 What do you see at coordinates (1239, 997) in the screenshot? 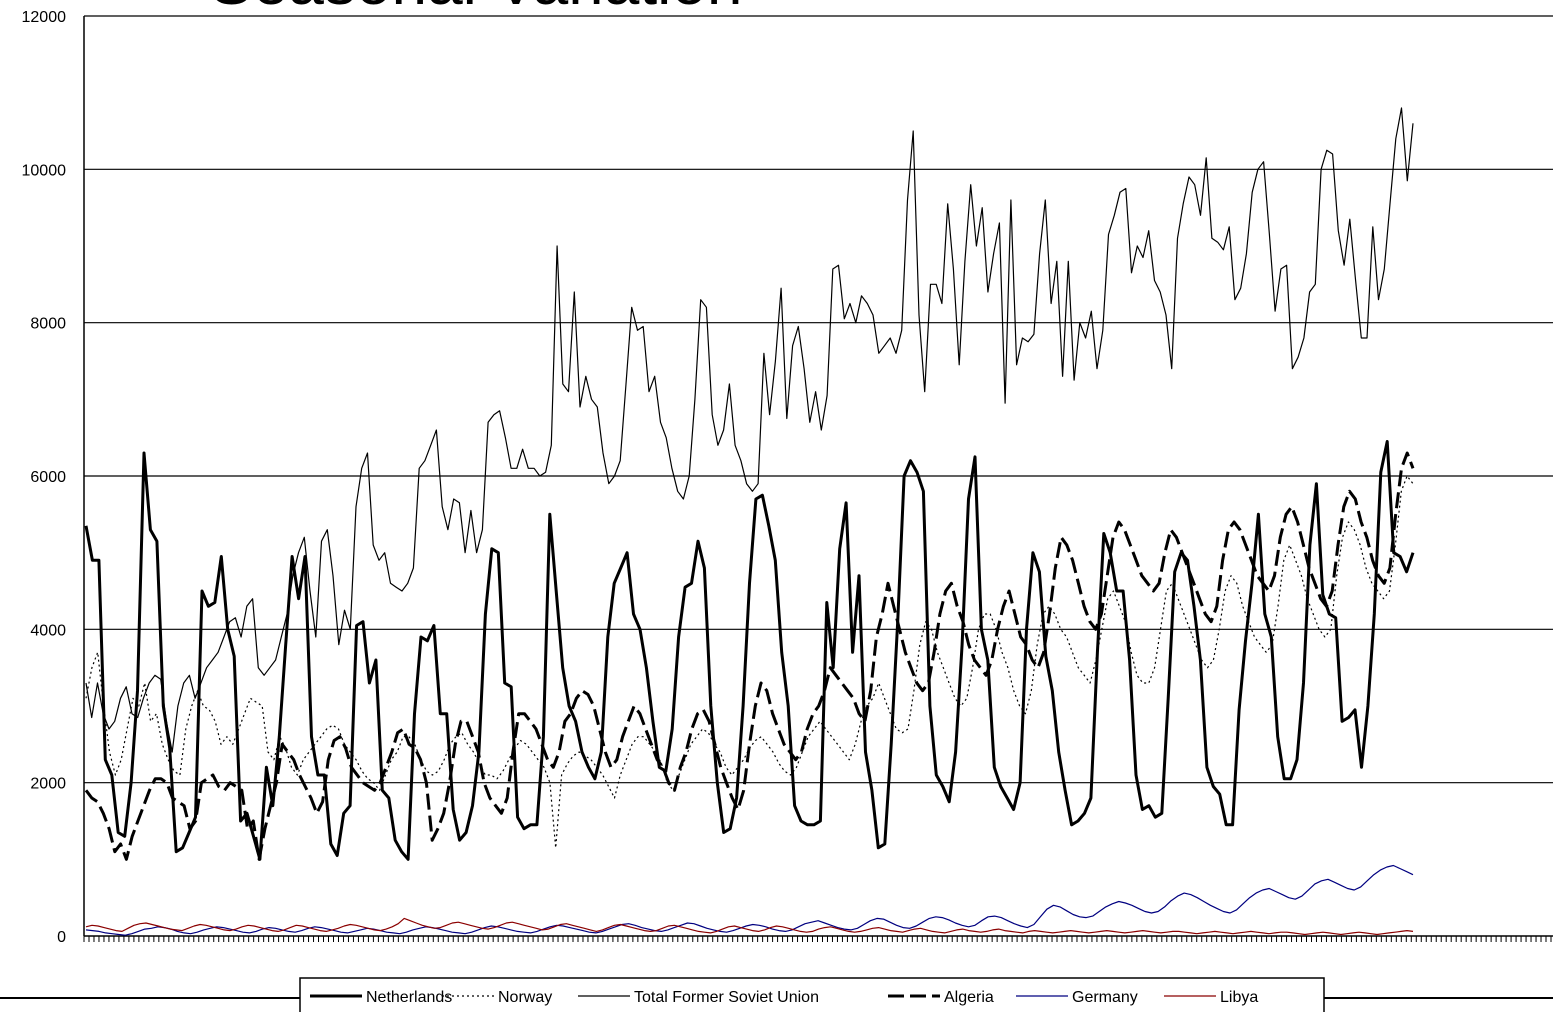
I see `legend-label: Libya` at bounding box center [1239, 997].